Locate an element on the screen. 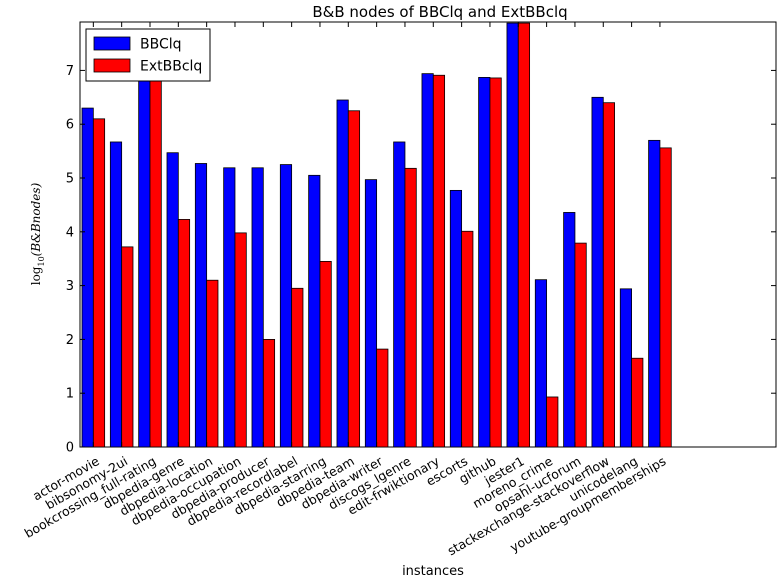 This screenshot has width=778, height=579. bar-extbbclq-dbpedia-recordlabel is located at coordinates (297, 367).